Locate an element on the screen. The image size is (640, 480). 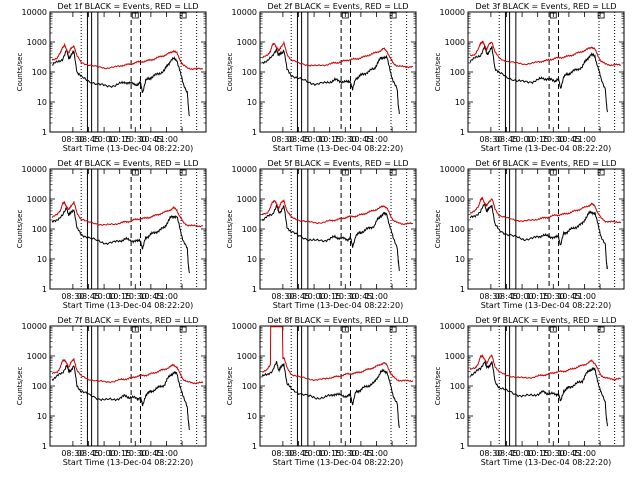
panel-title: Det 4f BLACK = Events, RED = LLD is located at coordinates (127, 163).